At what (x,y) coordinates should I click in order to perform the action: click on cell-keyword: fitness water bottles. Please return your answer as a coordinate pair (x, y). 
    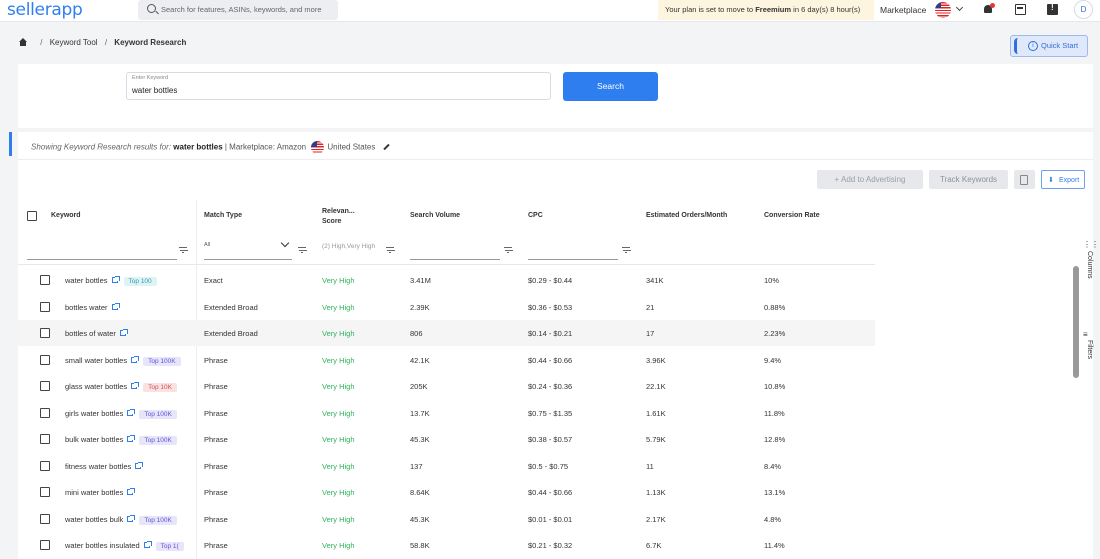
    Looking at the image, I should click on (104, 466).